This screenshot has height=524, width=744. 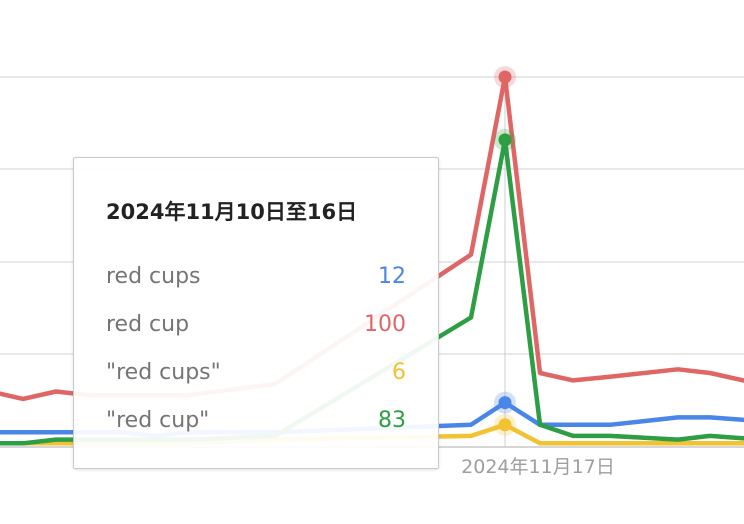 What do you see at coordinates (385, 324) in the screenshot?
I see `series-value: 100` at bounding box center [385, 324].